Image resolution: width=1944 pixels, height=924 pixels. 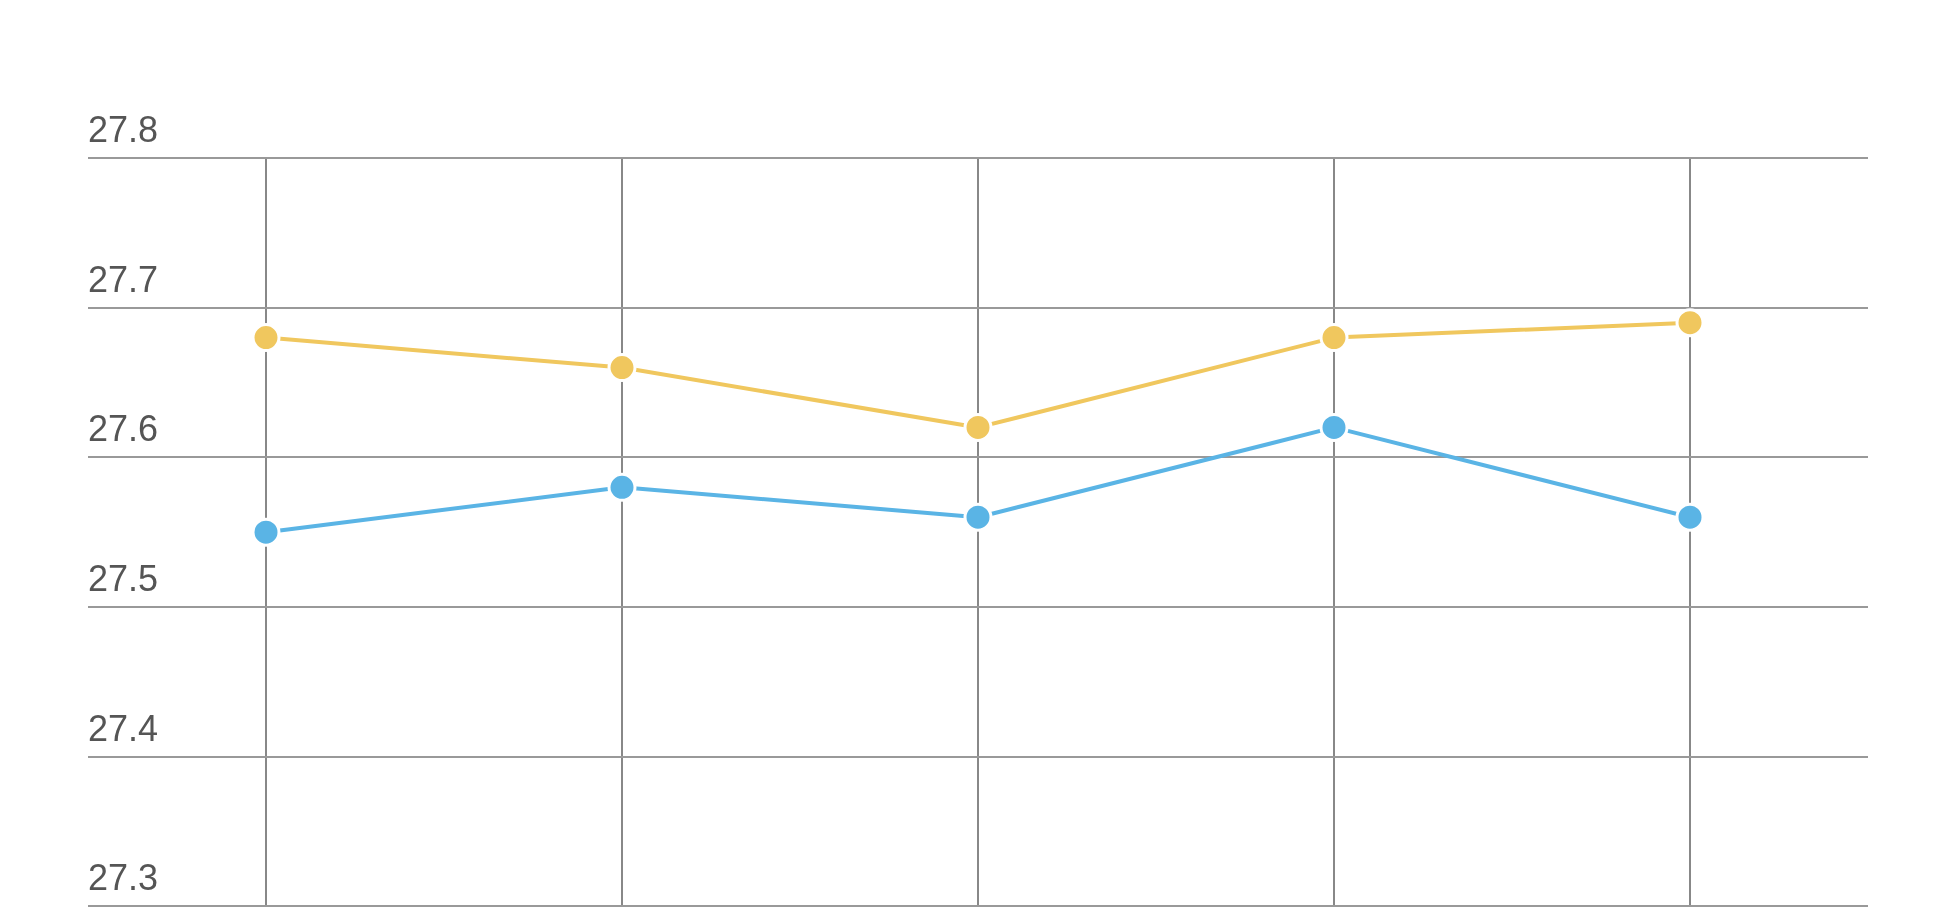 What do you see at coordinates (123, 429) in the screenshot?
I see `y-tick-label: 27.6` at bounding box center [123, 429].